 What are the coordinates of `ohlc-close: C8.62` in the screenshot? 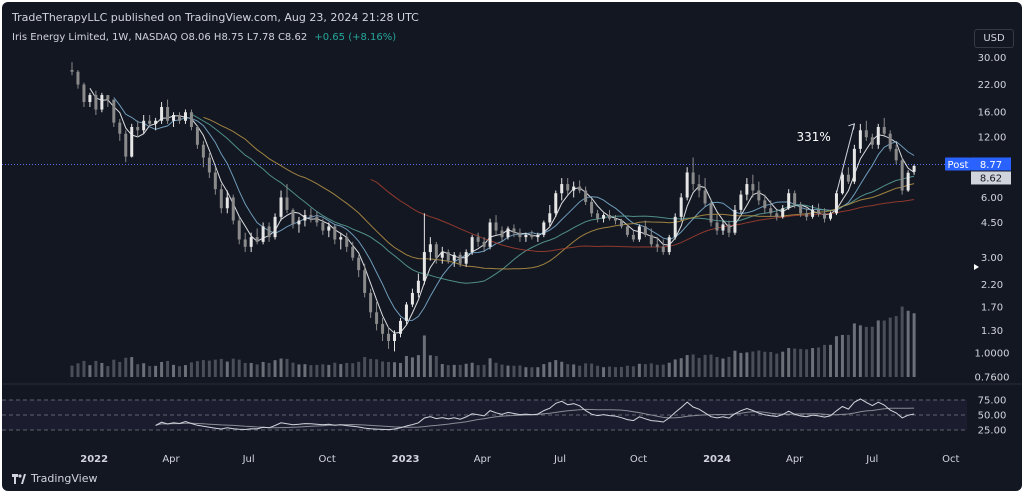 It's located at (292, 37).